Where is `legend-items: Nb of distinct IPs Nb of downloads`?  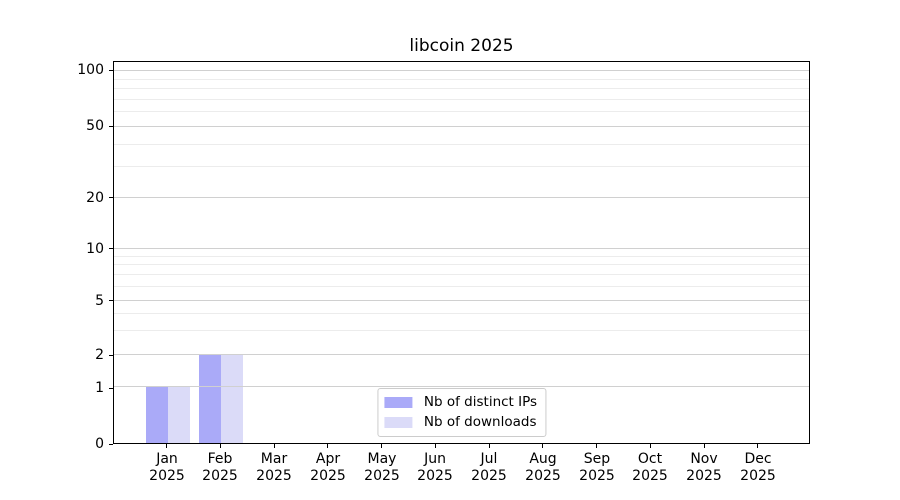 legend-items: Nb of distinct IPs Nb of downloads is located at coordinates (460, 412).